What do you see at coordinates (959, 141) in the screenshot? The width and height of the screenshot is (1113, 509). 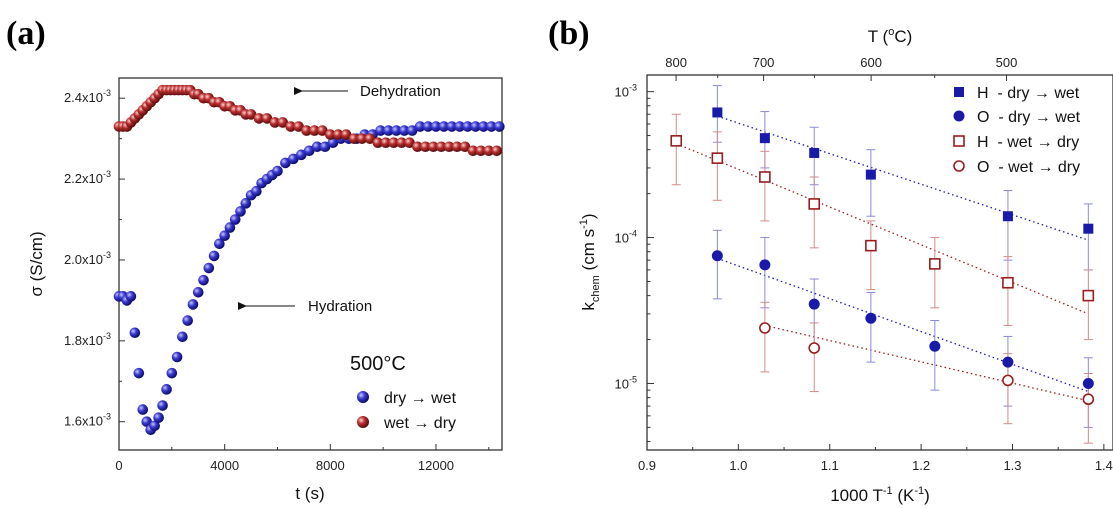 I see `legend-marker-h-wet-dry` at bounding box center [959, 141].